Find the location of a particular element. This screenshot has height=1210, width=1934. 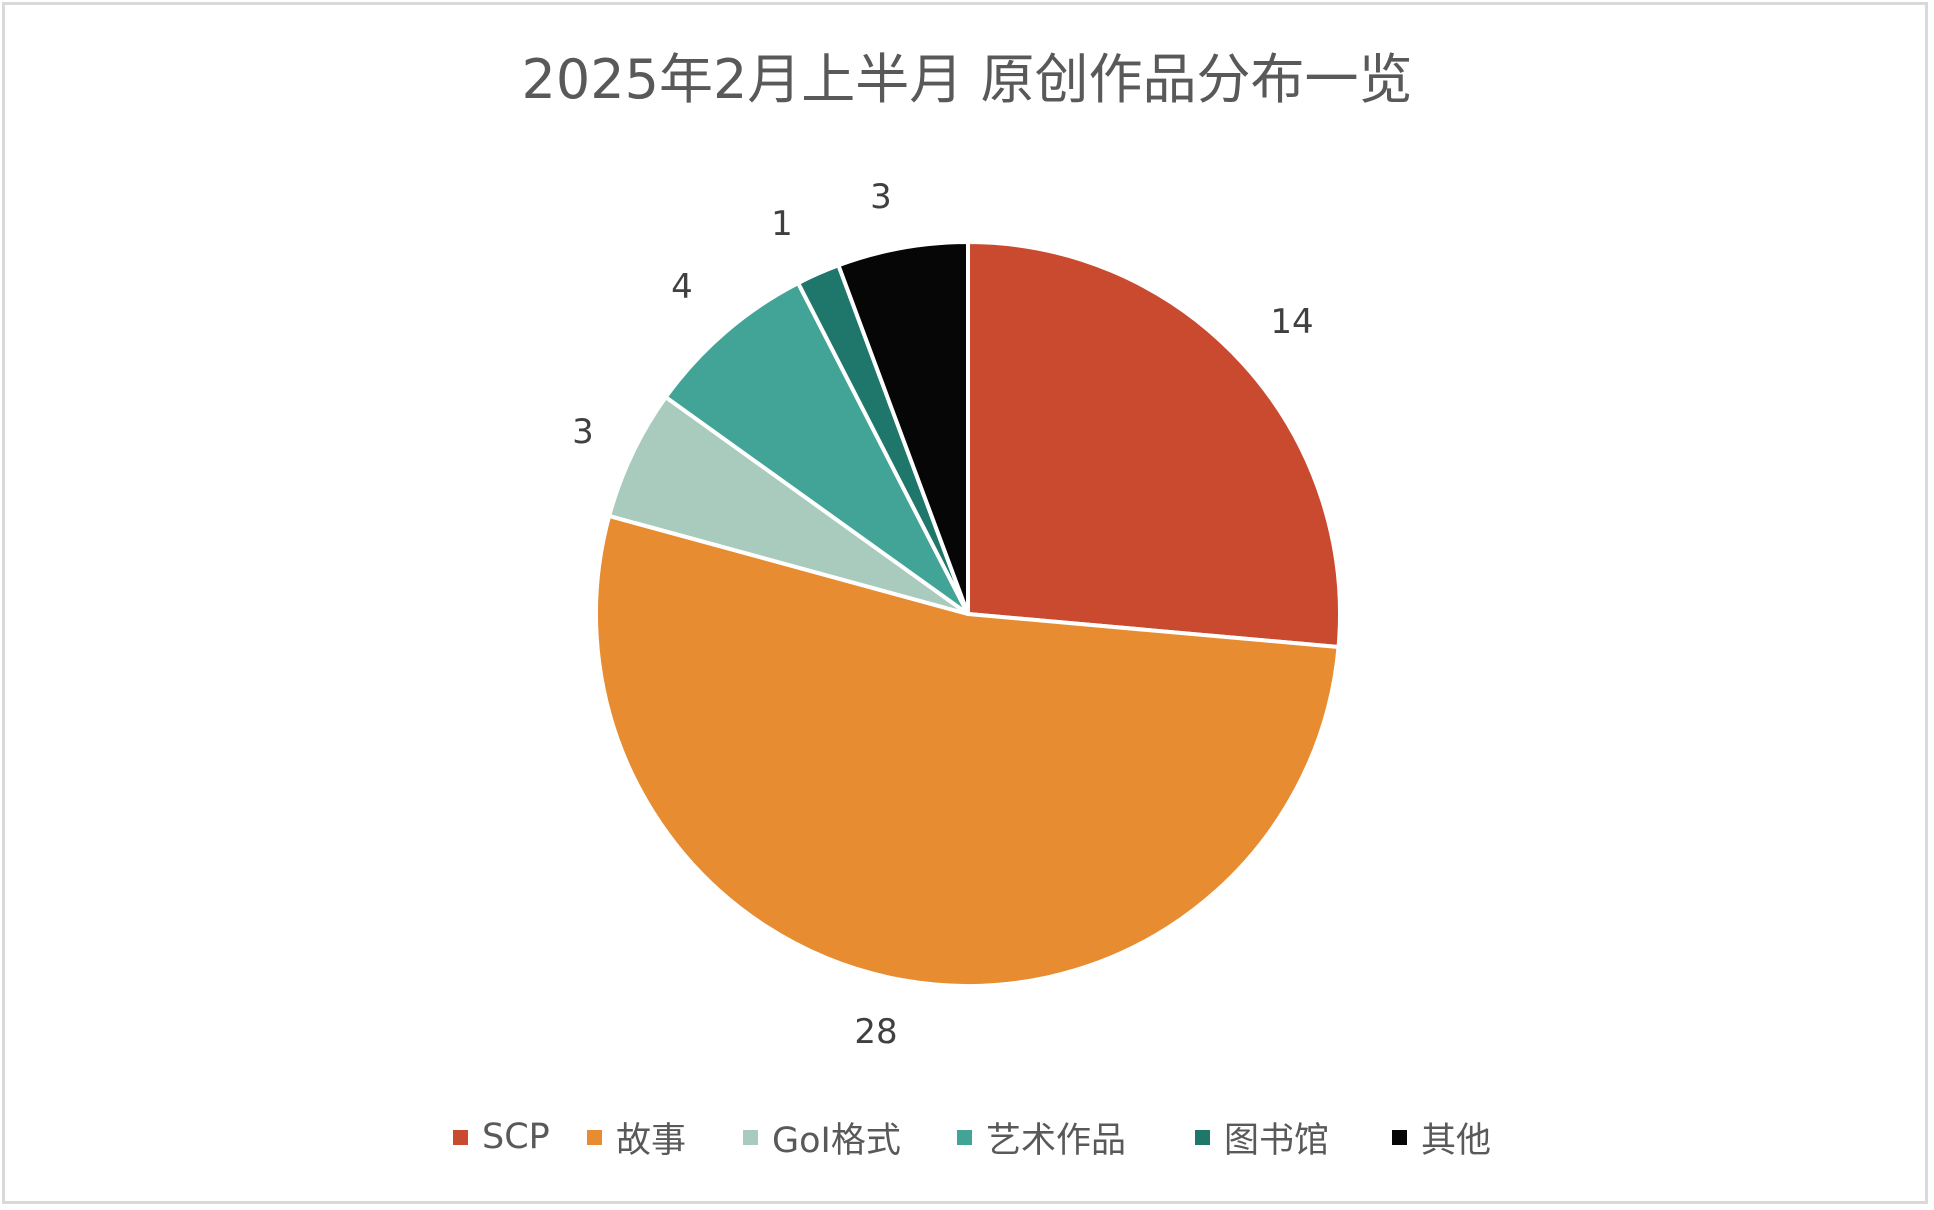

legend-item-library: 图书馆 is located at coordinates (1262, 1137).